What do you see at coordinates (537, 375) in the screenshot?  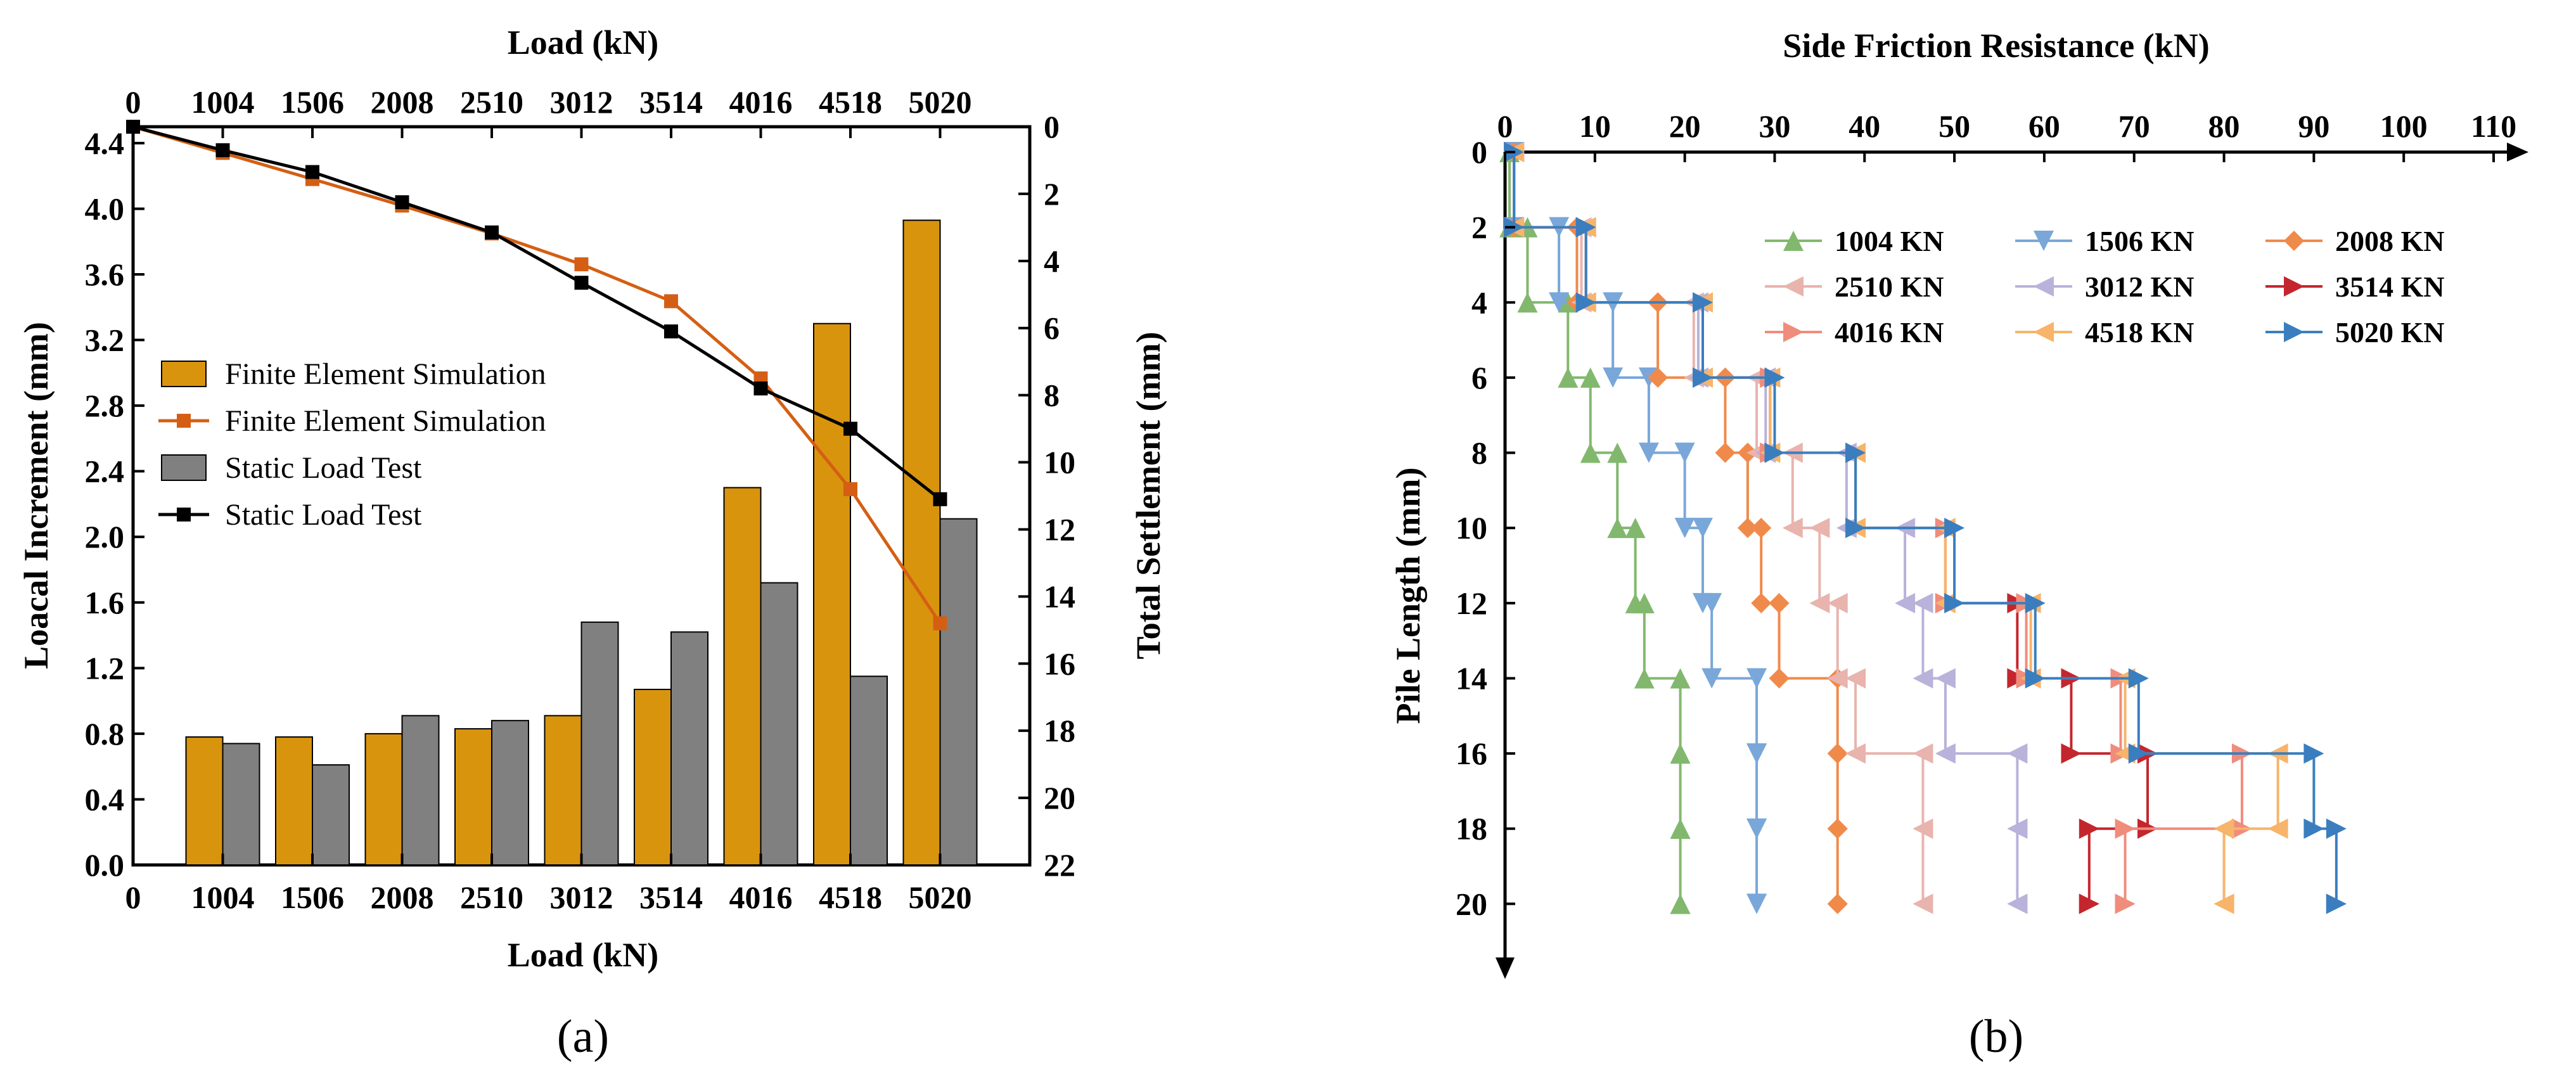 I see `line-fem` at bounding box center [537, 375].